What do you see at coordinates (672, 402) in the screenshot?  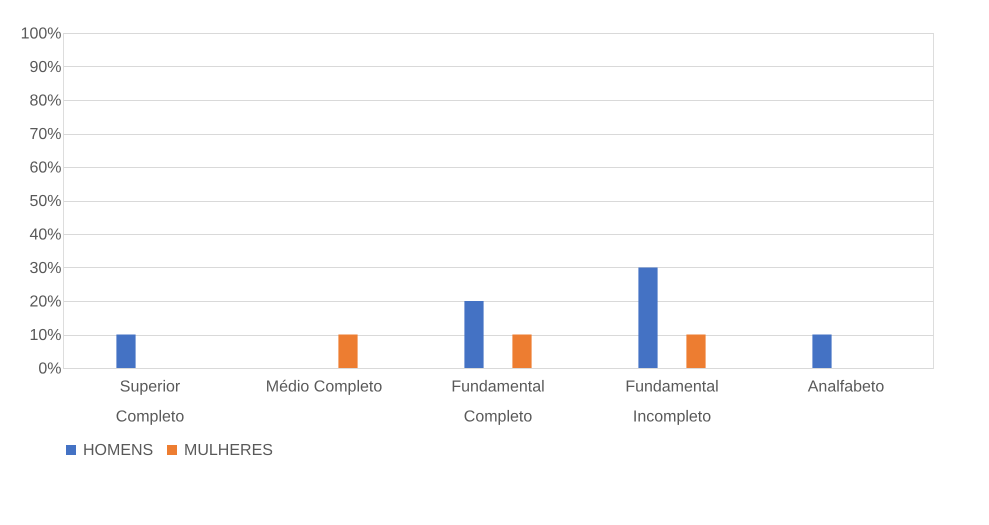 I see `x-tick-label: Fundamental Incompleto` at bounding box center [672, 402].